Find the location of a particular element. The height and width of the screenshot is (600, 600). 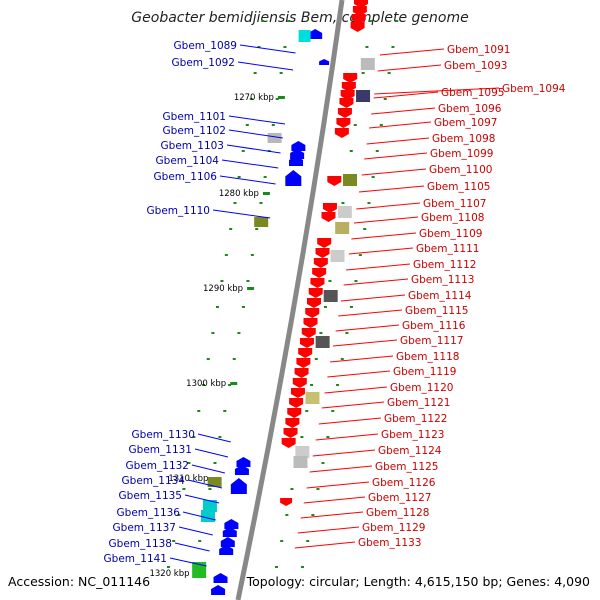

gene-label-right: Gbem_1123 is located at coordinates (412, 435).